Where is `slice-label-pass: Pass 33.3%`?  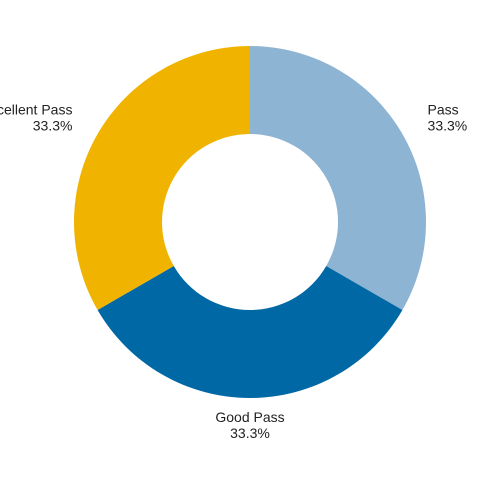 slice-label-pass: Pass 33.3% is located at coordinates (448, 118).